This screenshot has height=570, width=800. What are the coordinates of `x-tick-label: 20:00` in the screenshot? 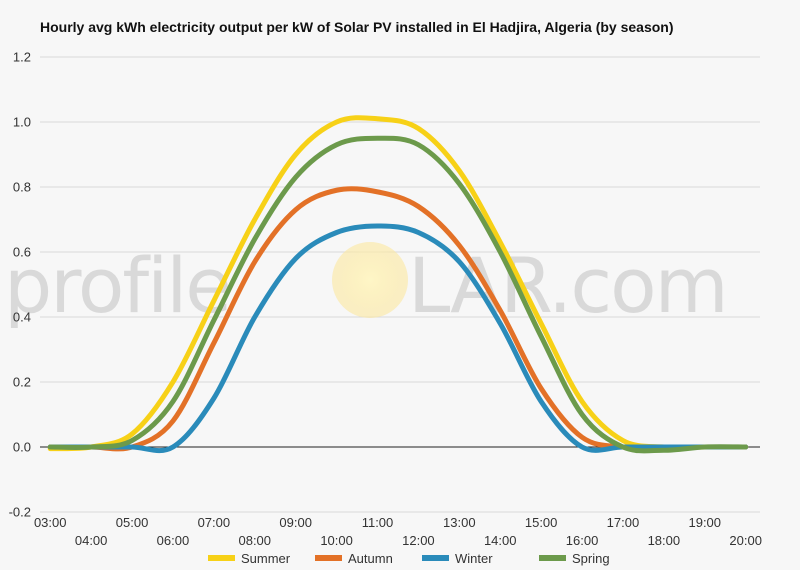 It's located at (745, 540).